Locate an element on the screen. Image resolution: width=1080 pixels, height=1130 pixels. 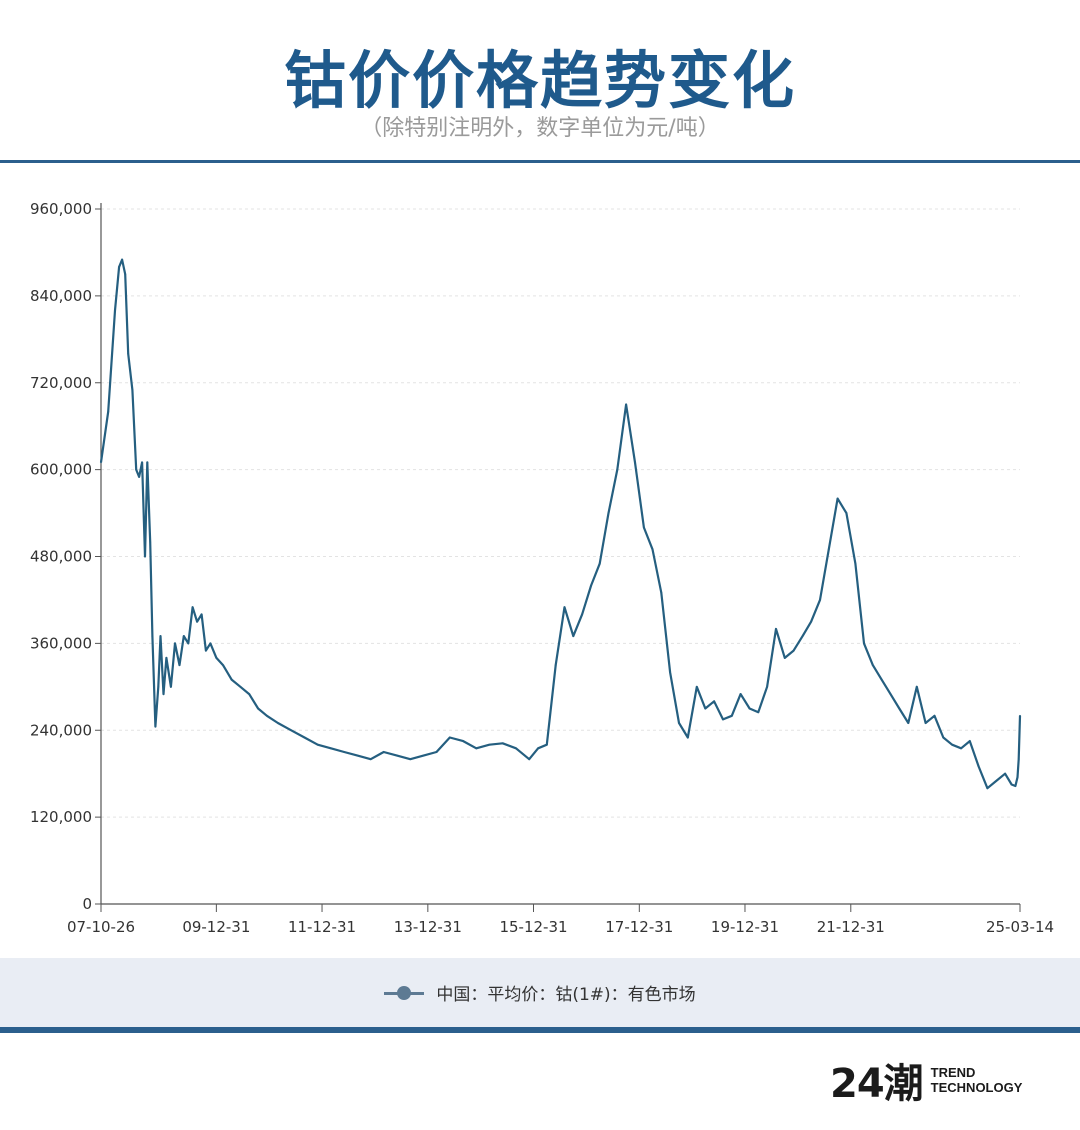
y-tick-label: 480,000 is located at coordinates (61, 557).